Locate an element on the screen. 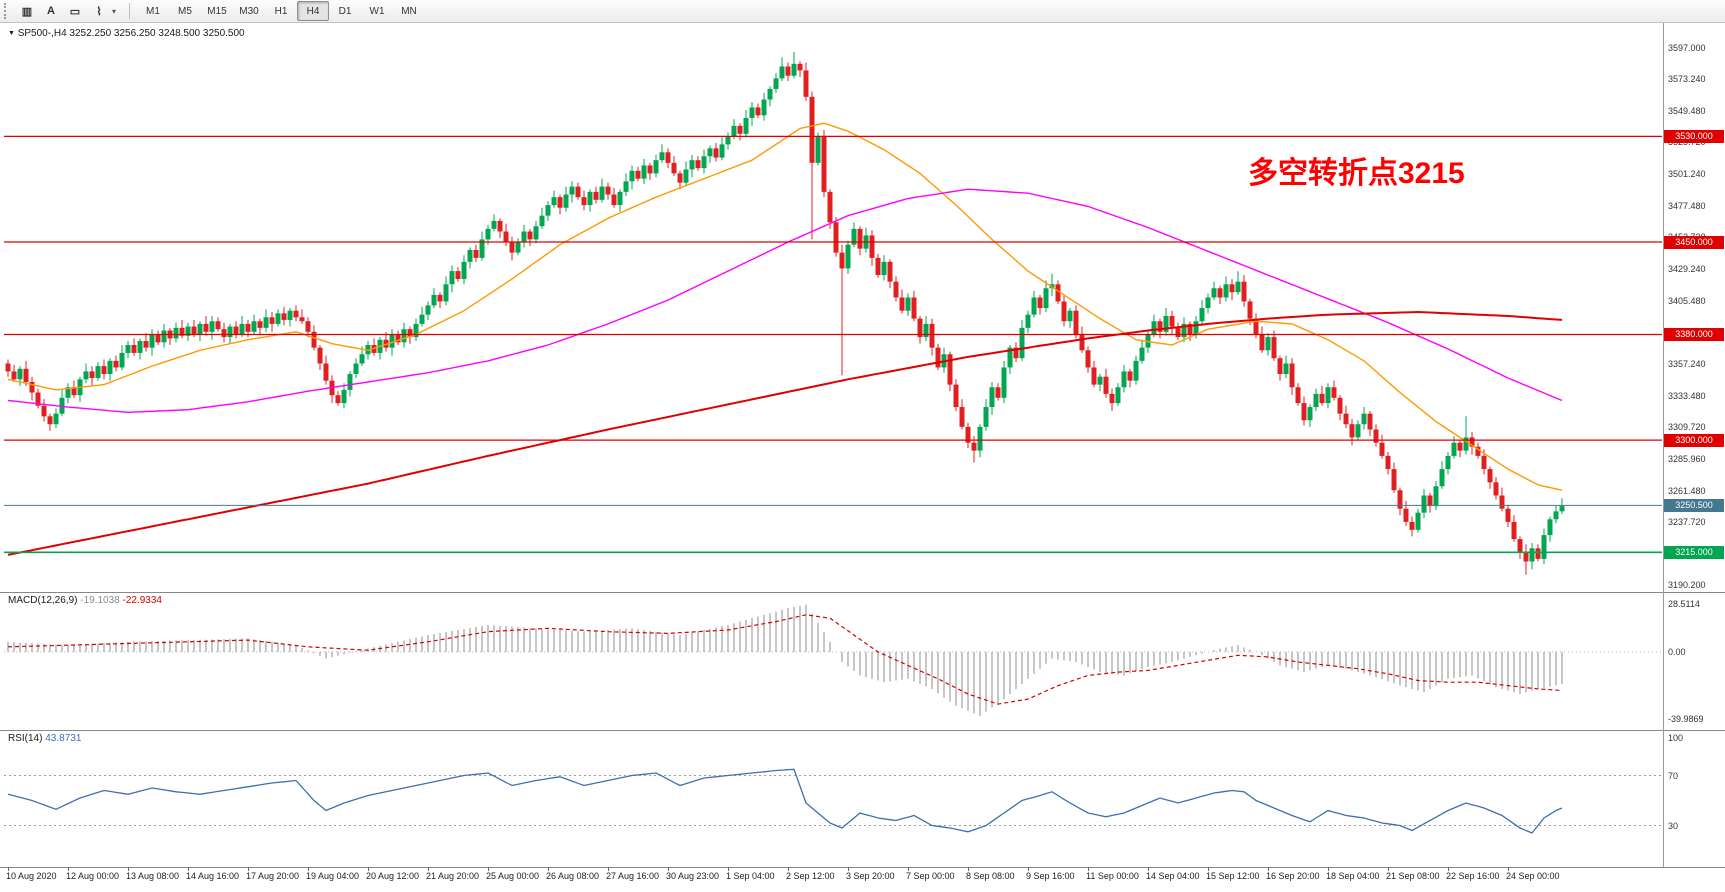 The width and height of the screenshot is (1725, 892). macd-panel is located at coordinates (833, 660).